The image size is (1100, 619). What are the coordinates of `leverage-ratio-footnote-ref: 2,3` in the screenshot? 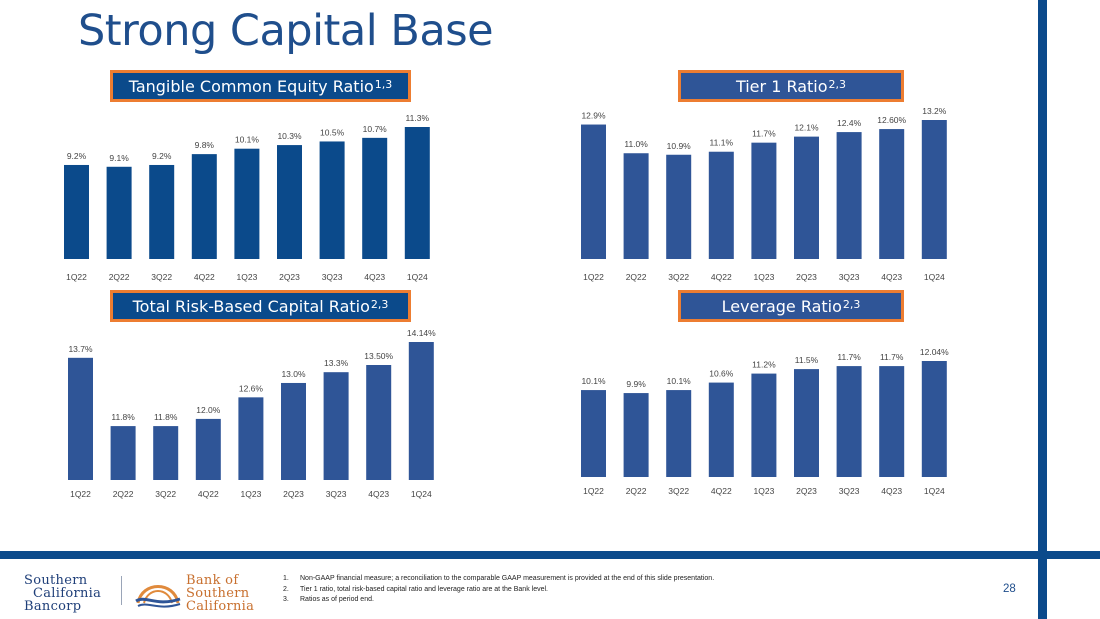 It's located at (851, 304).